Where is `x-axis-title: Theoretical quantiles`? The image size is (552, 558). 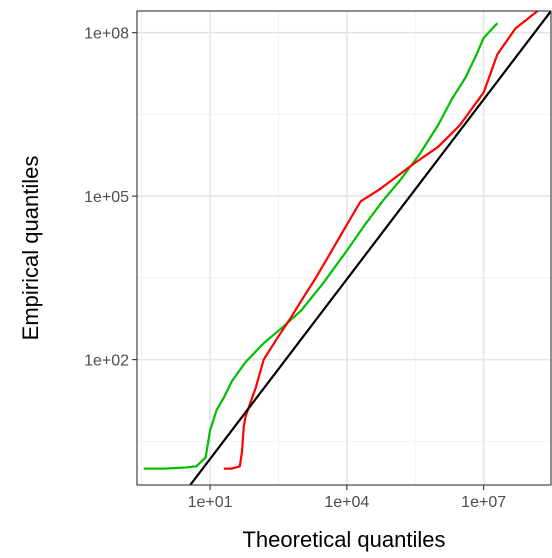
x-axis-title: Theoretical quantiles is located at coordinates (343, 539).